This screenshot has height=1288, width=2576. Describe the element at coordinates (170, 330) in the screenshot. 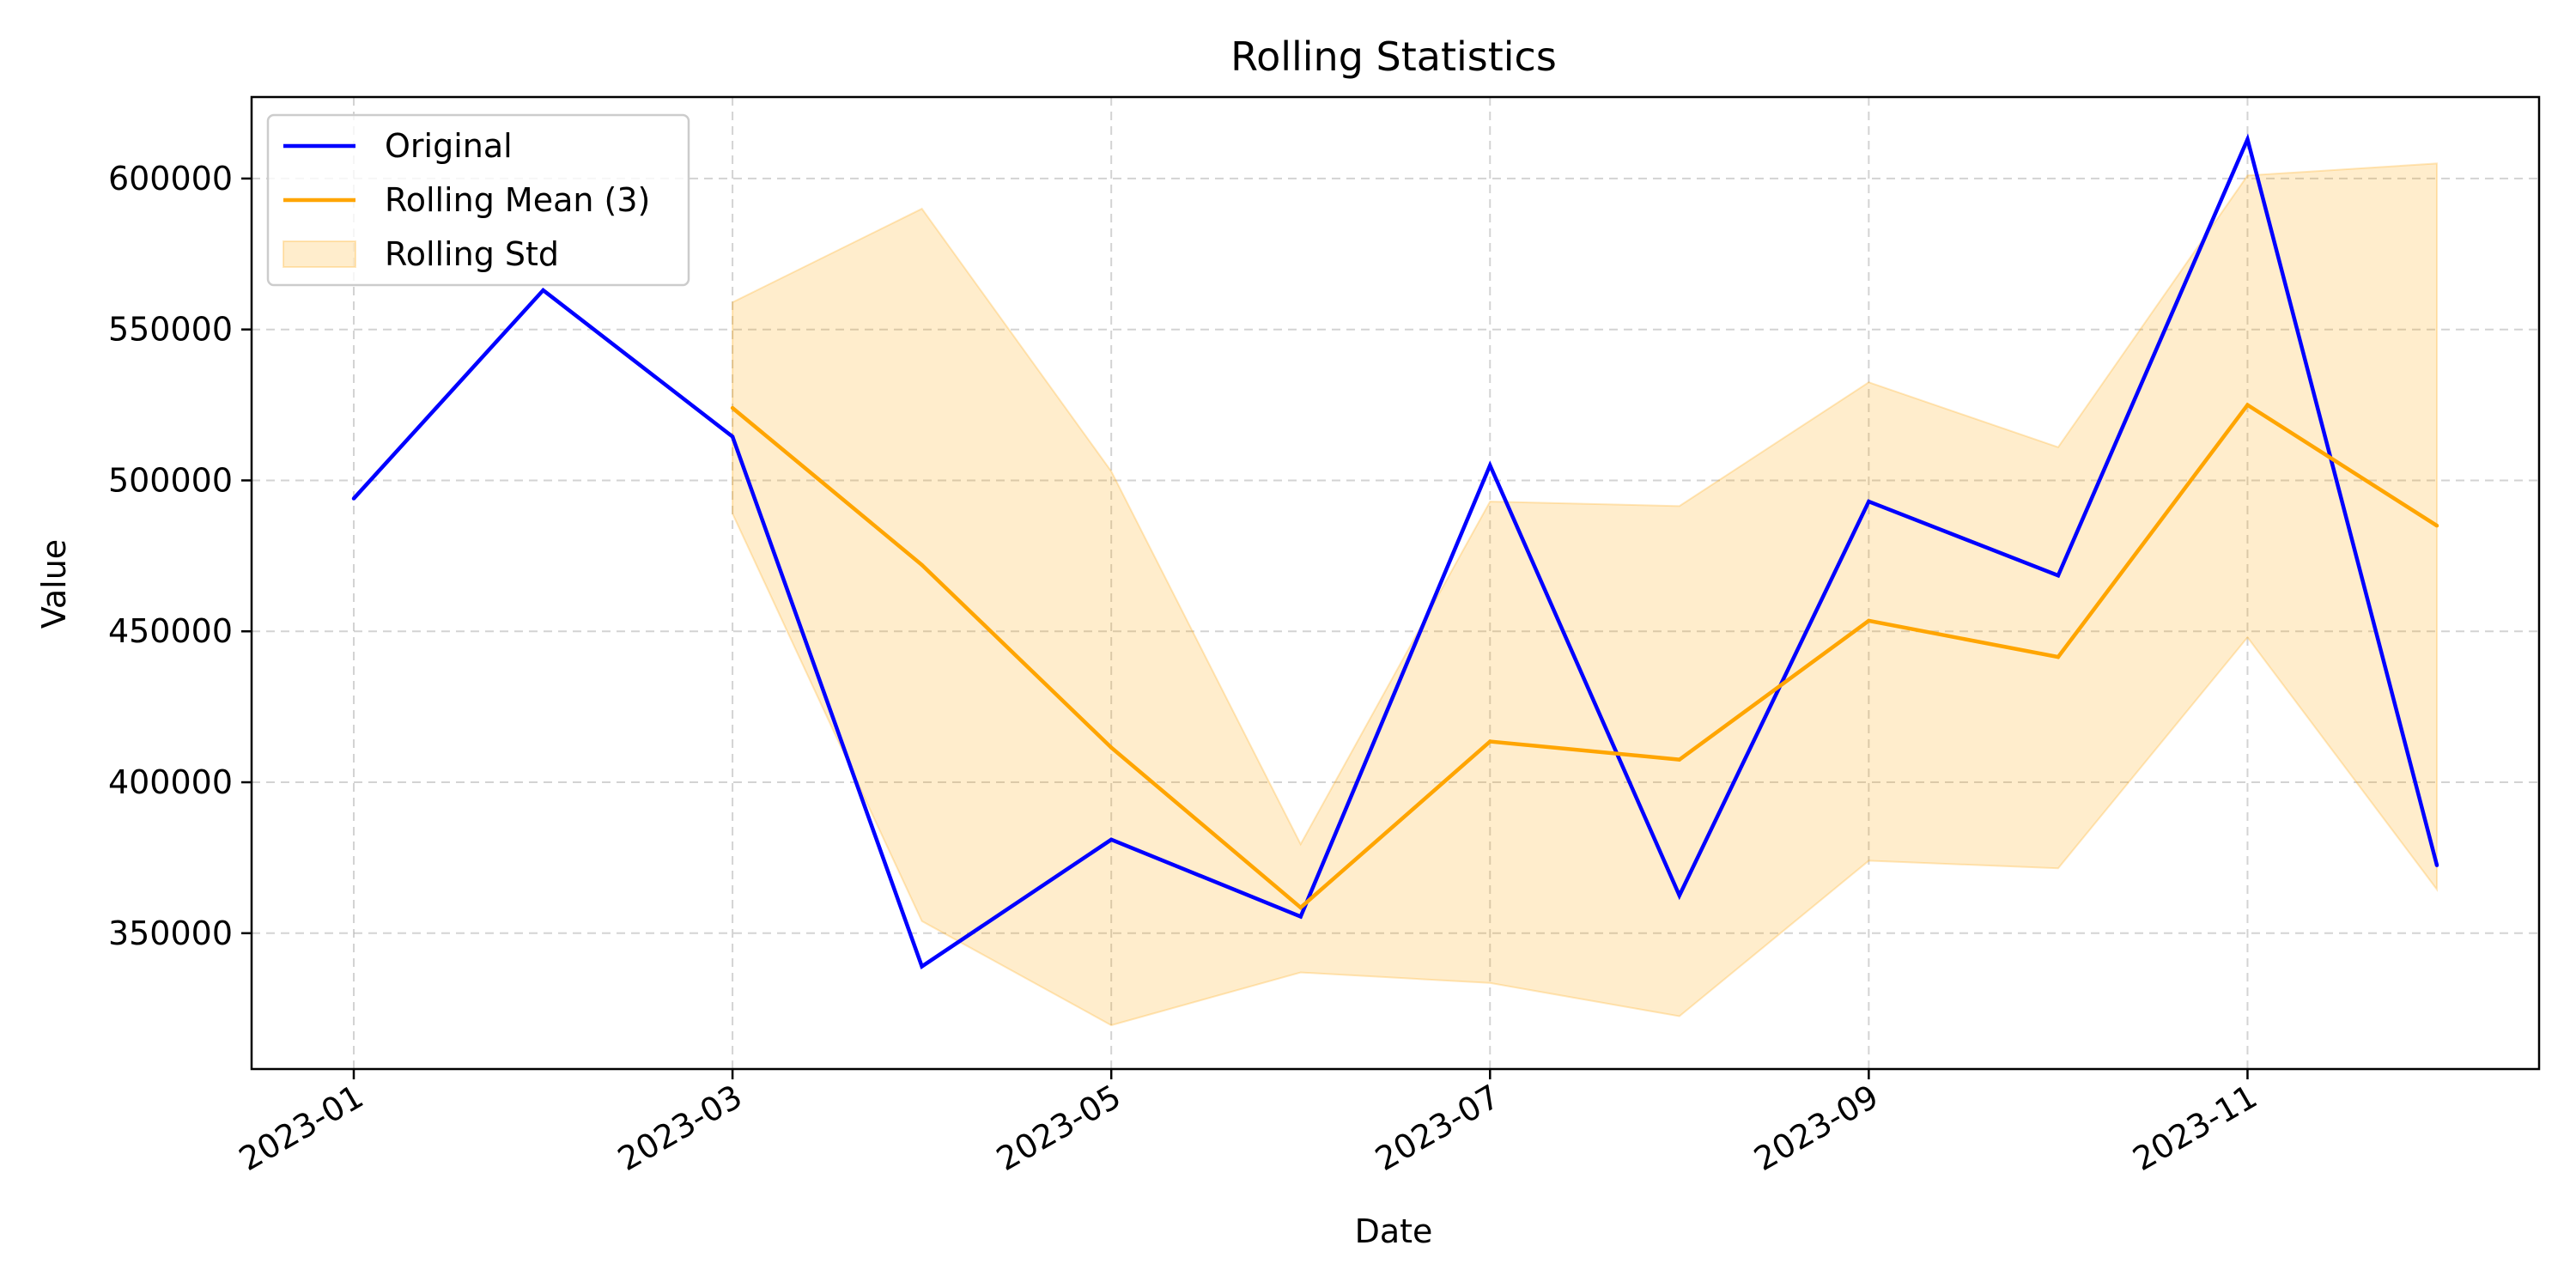

I see `y-tick-label: 550000` at that location.